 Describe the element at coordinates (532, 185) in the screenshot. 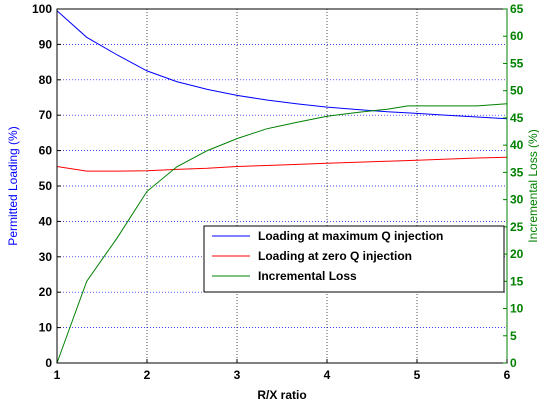

I see `y-axis-label-right: Incremental Loss (%)` at that location.